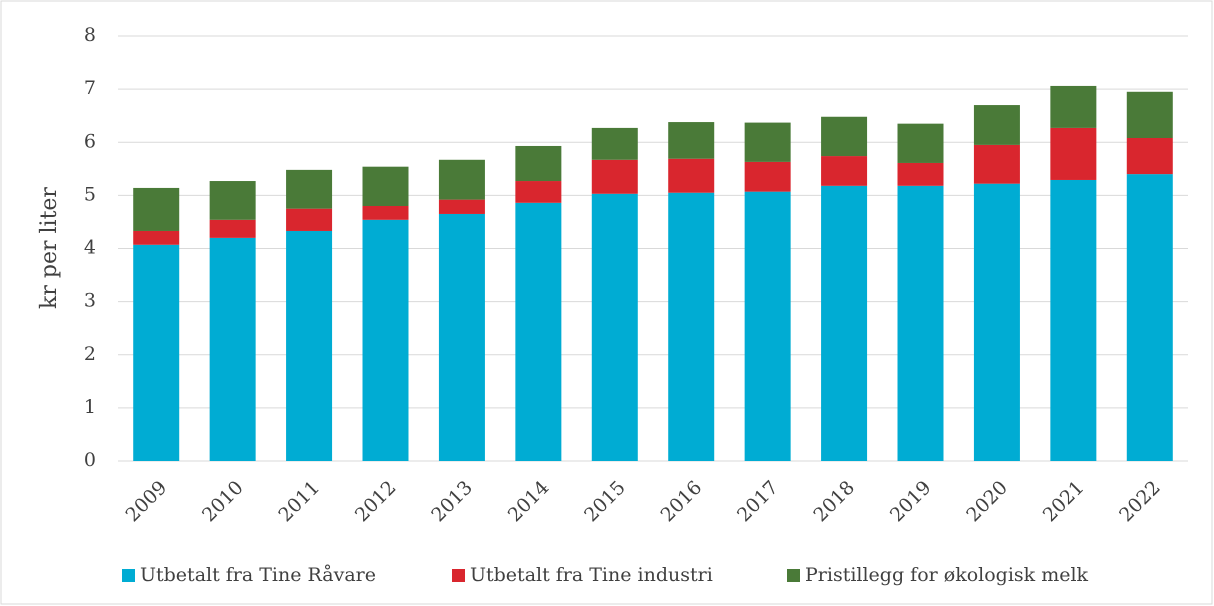  What do you see at coordinates (90, 354) in the screenshot?
I see `y-tick-label: 2` at bounding box center [90, 354].